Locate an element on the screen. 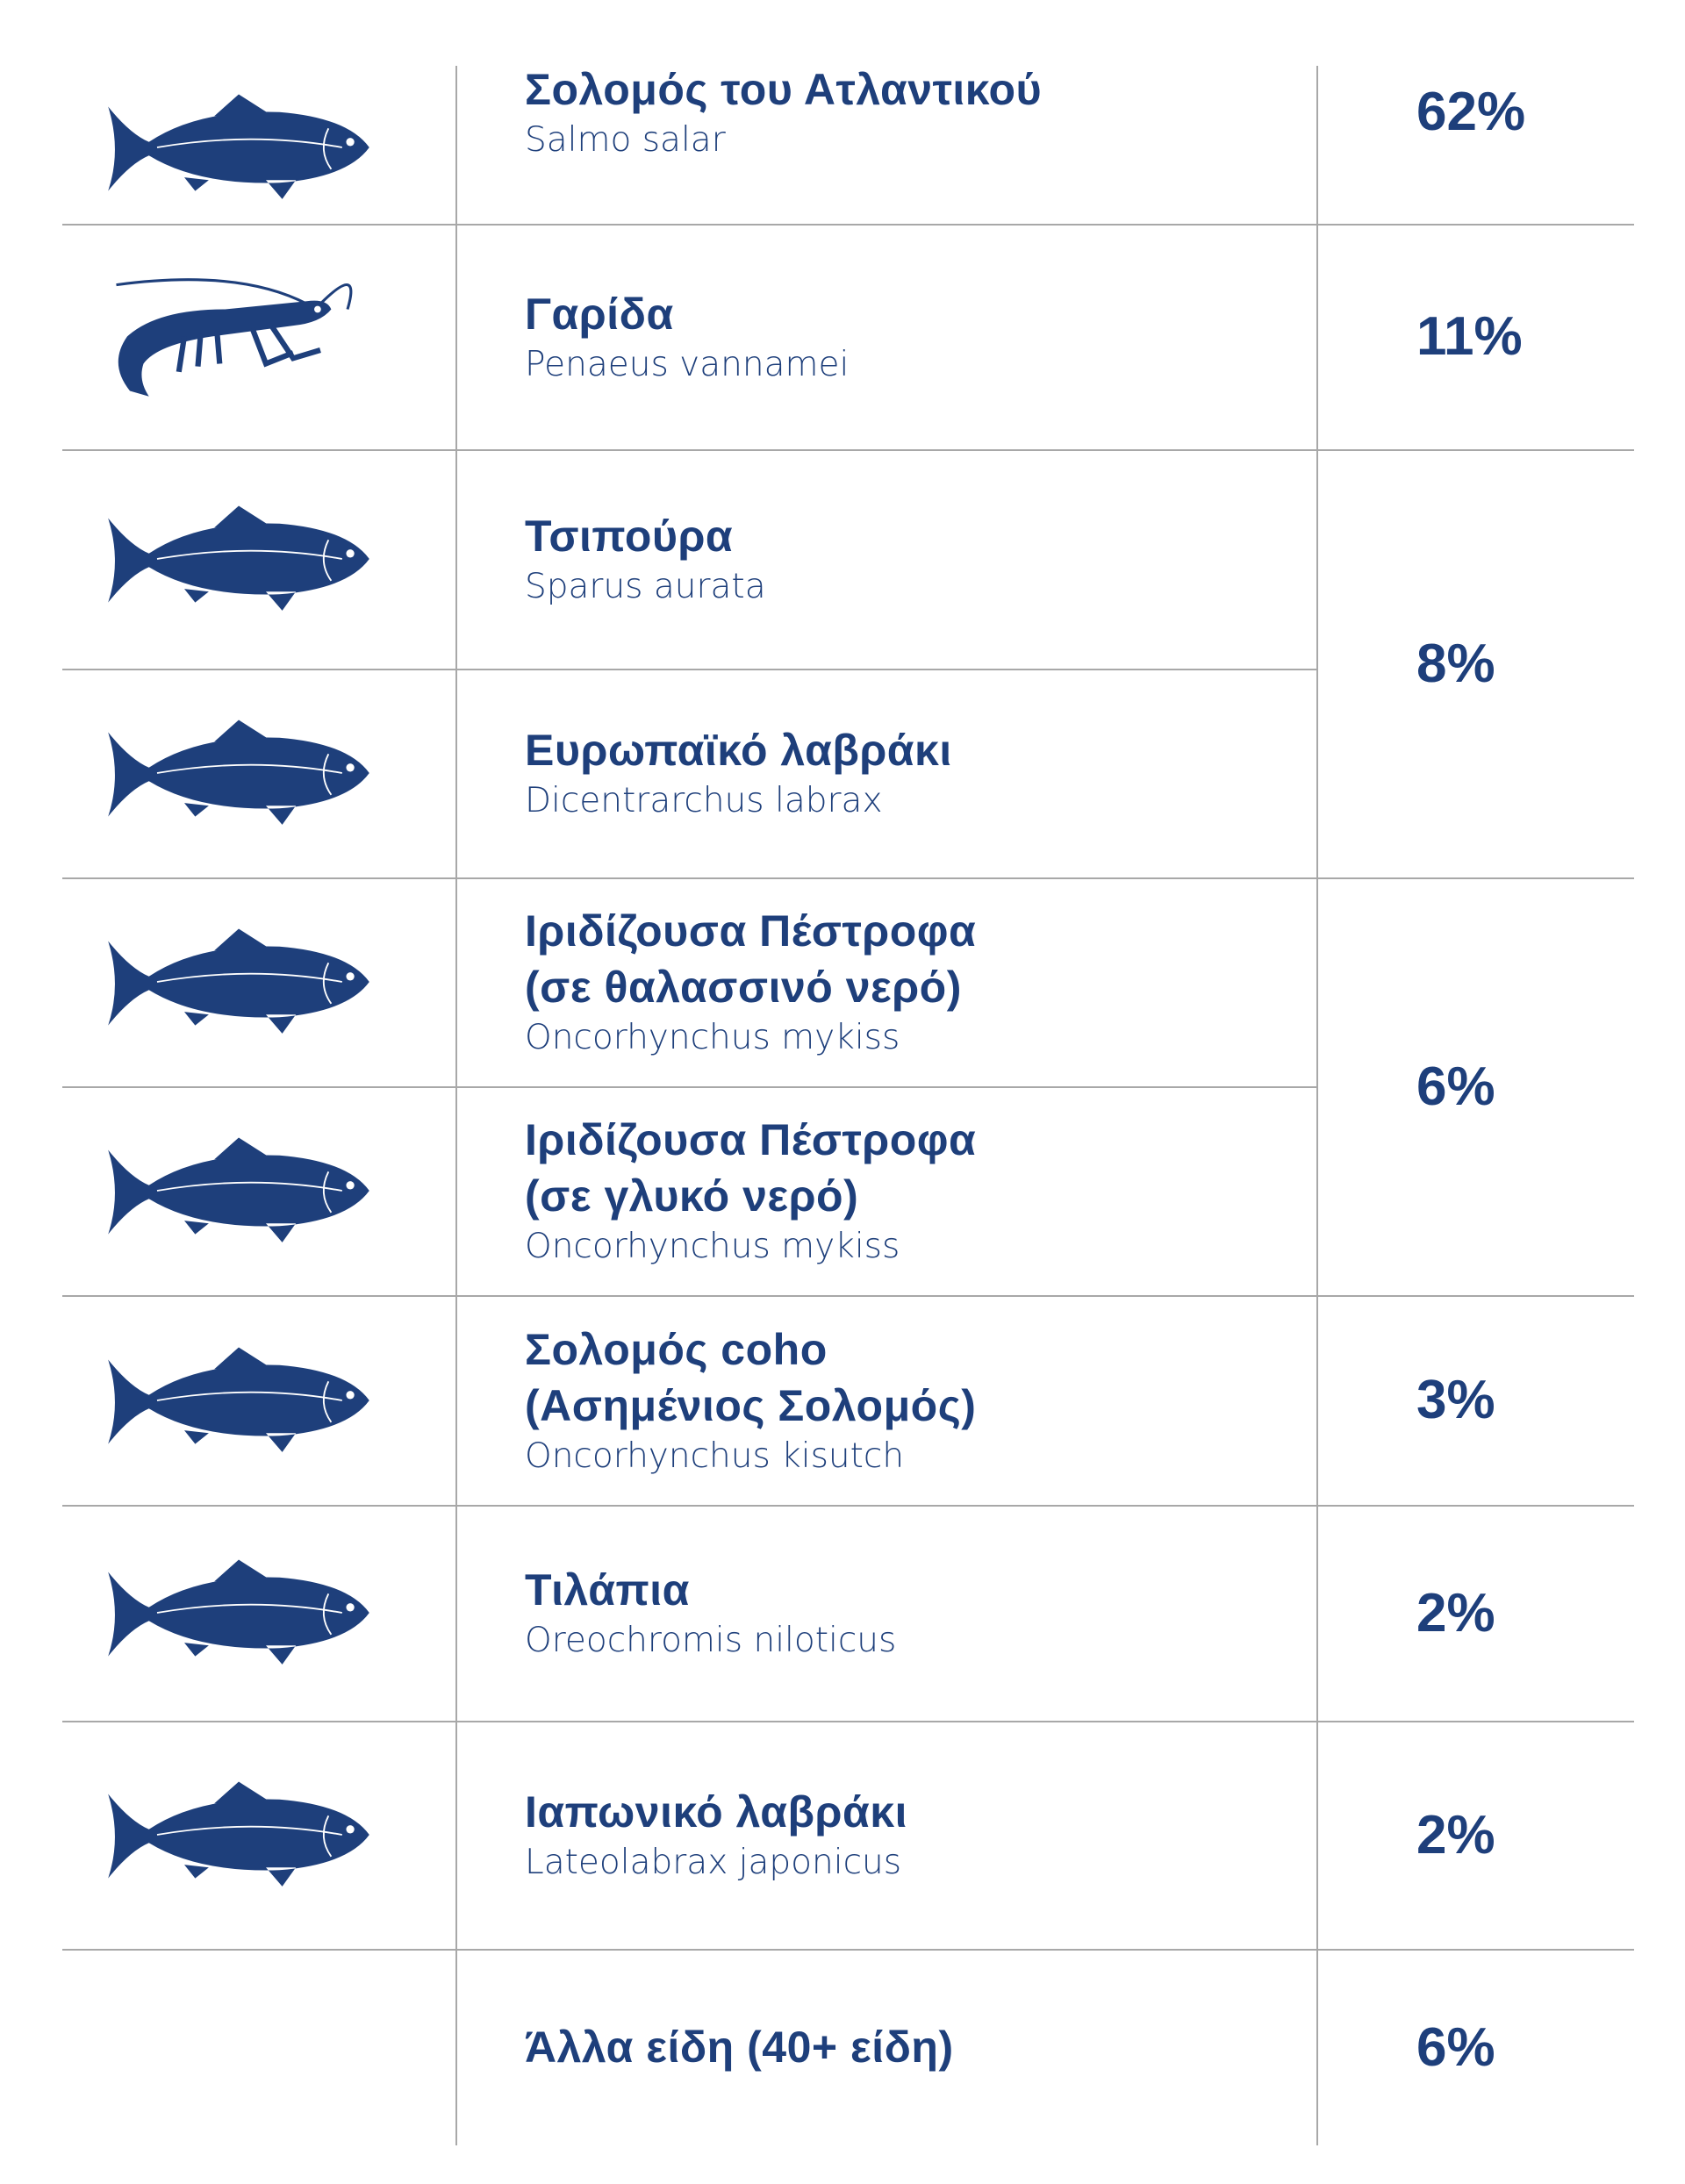 This screenshot has width=1685, height=2184. species-cell: Ιαπωνικό λαβράκι Lateolabrax japonicus is located at coordinates (911, 1835).